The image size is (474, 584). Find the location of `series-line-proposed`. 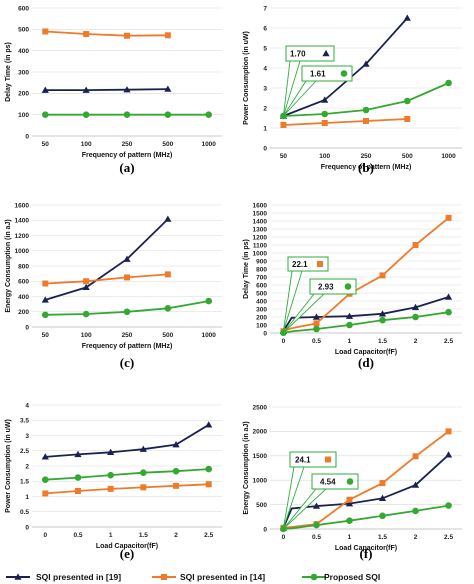

series-line-proposed is located at coordinates (127, 474).